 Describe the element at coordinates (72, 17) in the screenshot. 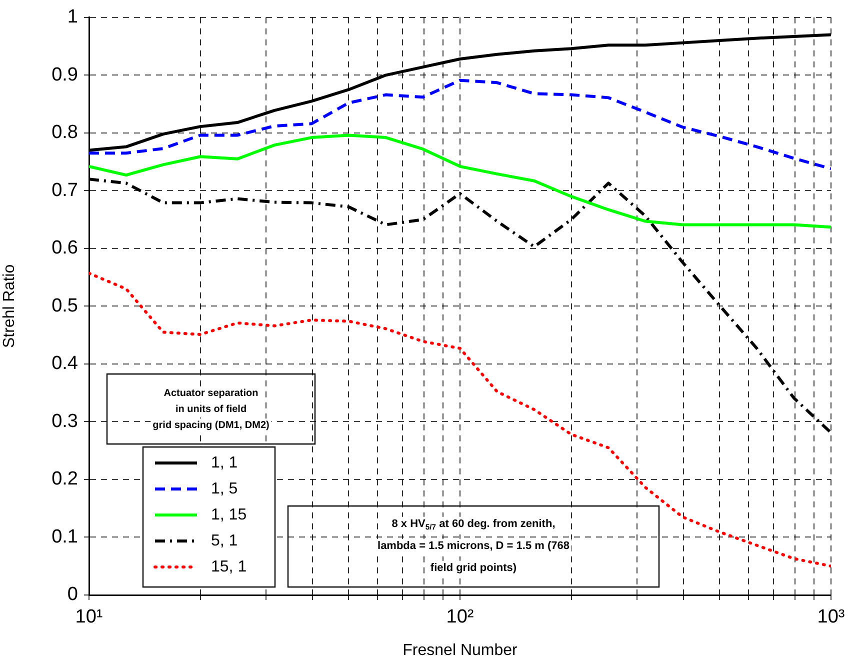

I see `y-tick-label: 1` at that location.